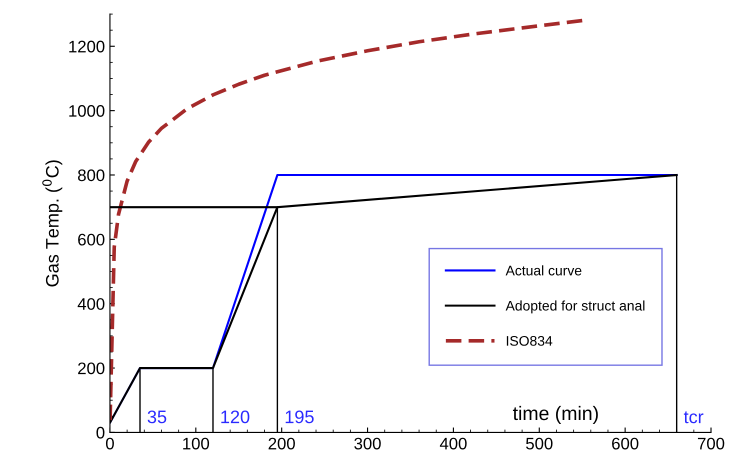 The image size is (733, 470). What do you see at coordinates (694, 417) in the screenshot?
I see `annotation: tcr` at bounding box center [694, 417].